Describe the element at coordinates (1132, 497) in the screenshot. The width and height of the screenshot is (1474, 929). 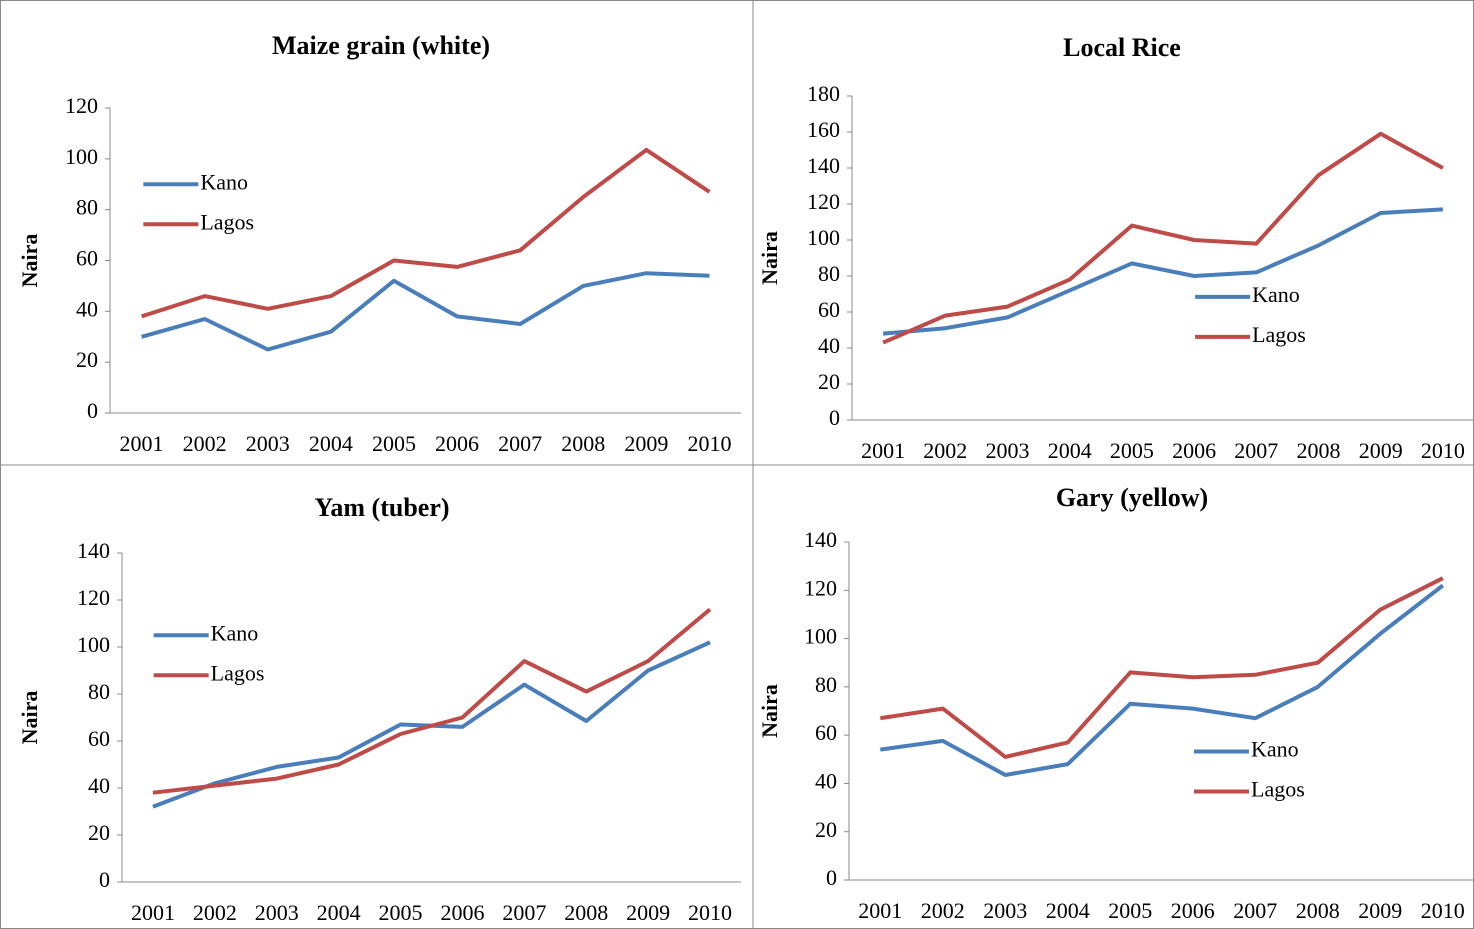
I see `chart-title: Gary (yellow)` at that location.